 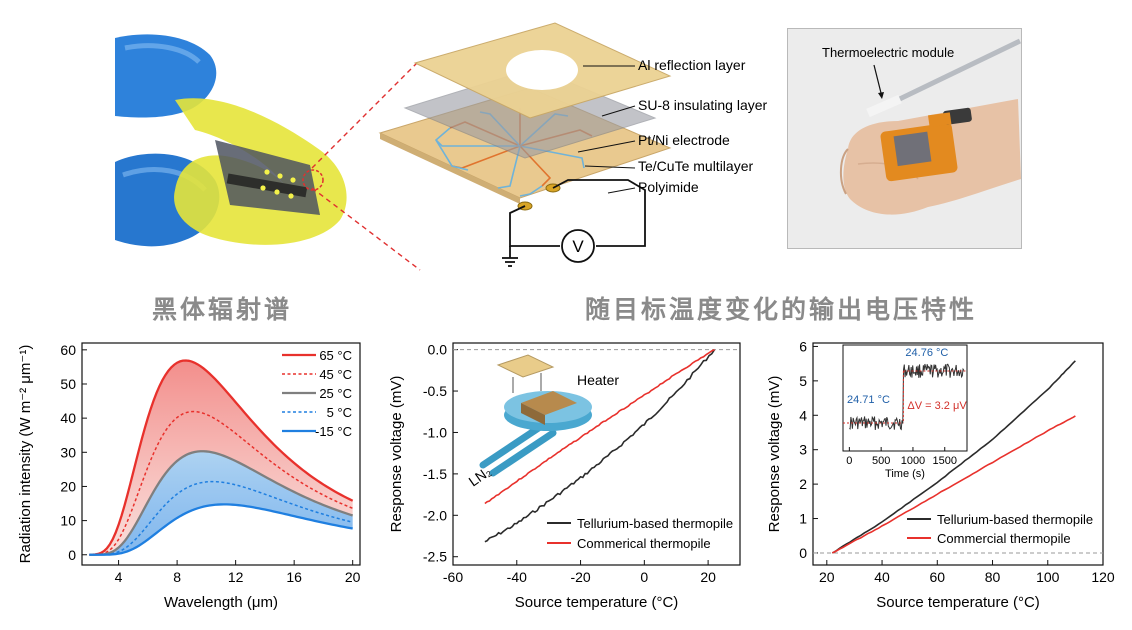 What do you see at coordinates (703, 105) in the screenshot?
I see `label-su8-layer: SU-8 insulating layer` at bounding box center [703, 105].